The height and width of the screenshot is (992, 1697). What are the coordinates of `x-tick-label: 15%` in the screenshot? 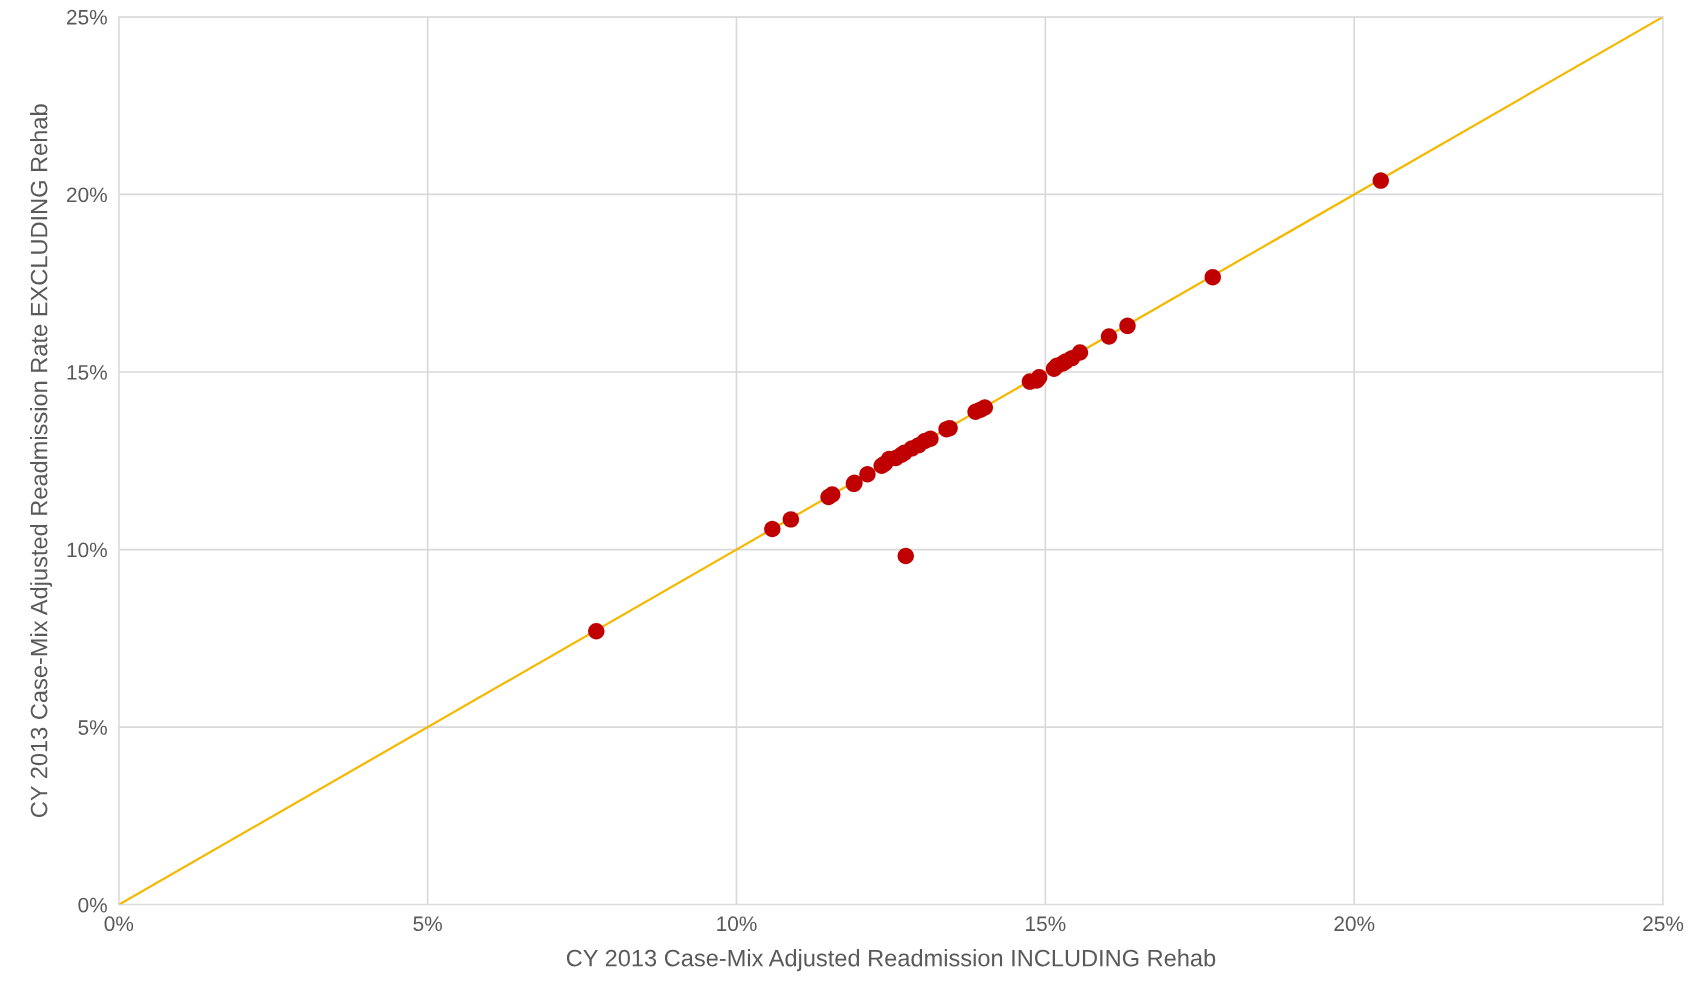 It's located at (1046, 924).